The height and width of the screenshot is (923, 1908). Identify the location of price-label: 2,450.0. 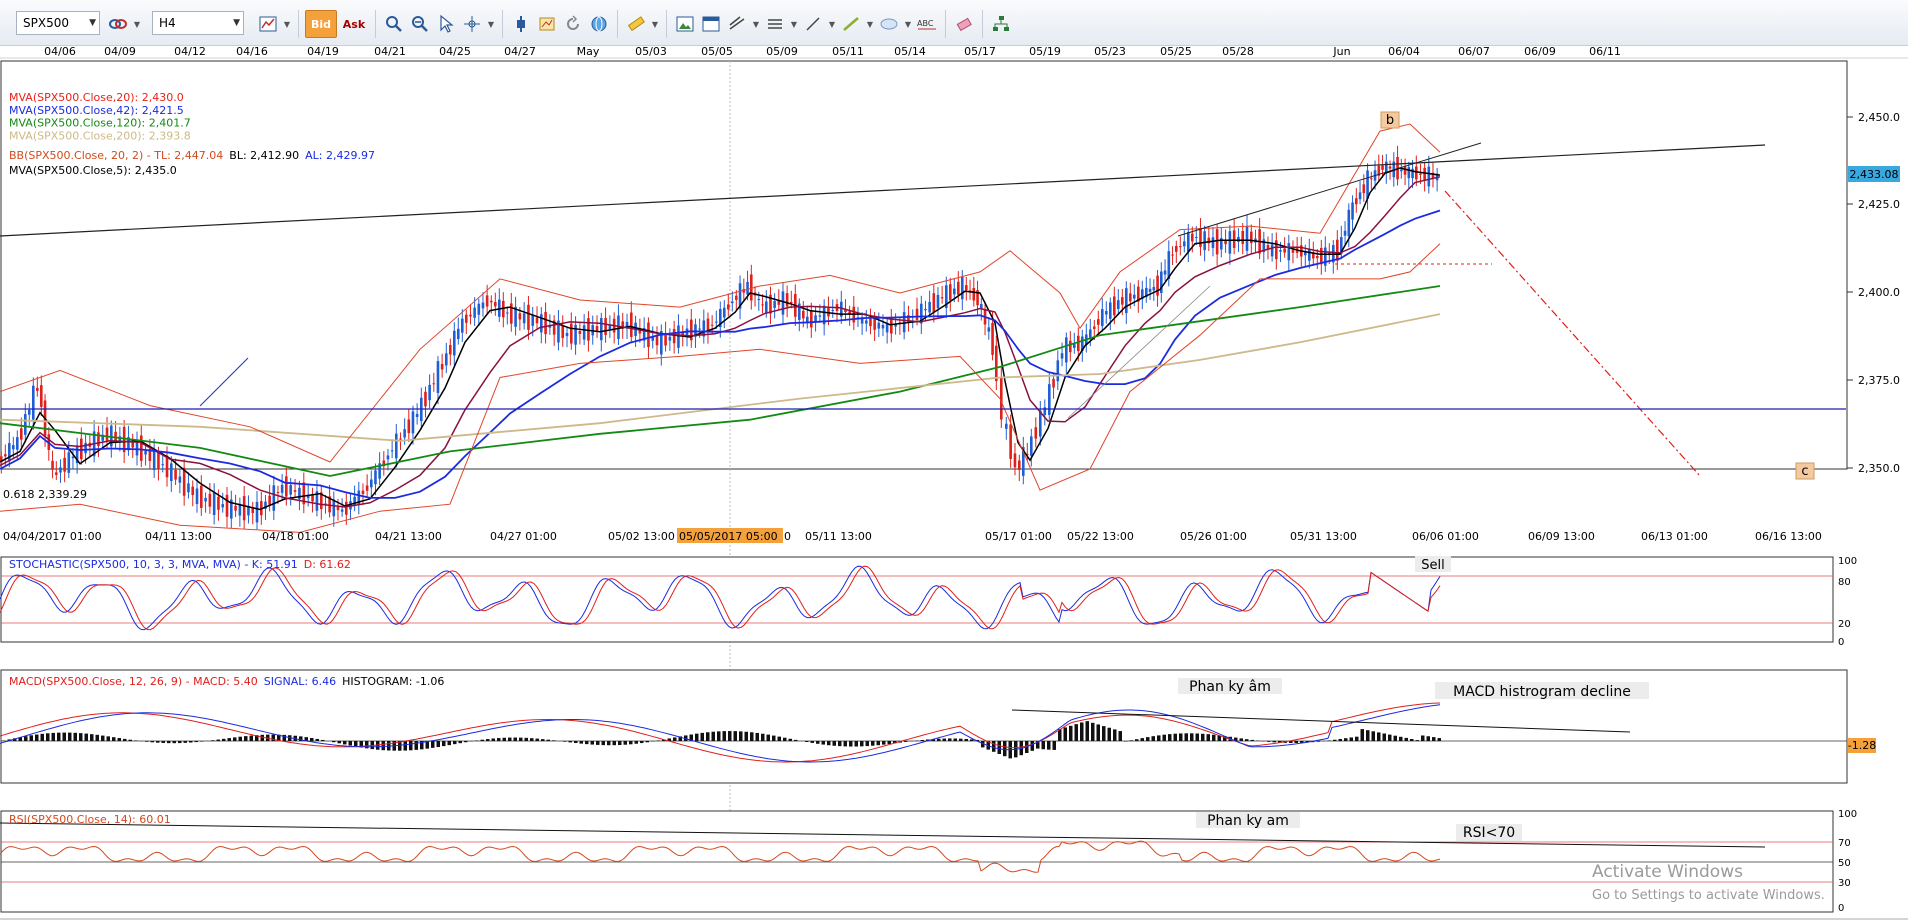
(1879, 117).